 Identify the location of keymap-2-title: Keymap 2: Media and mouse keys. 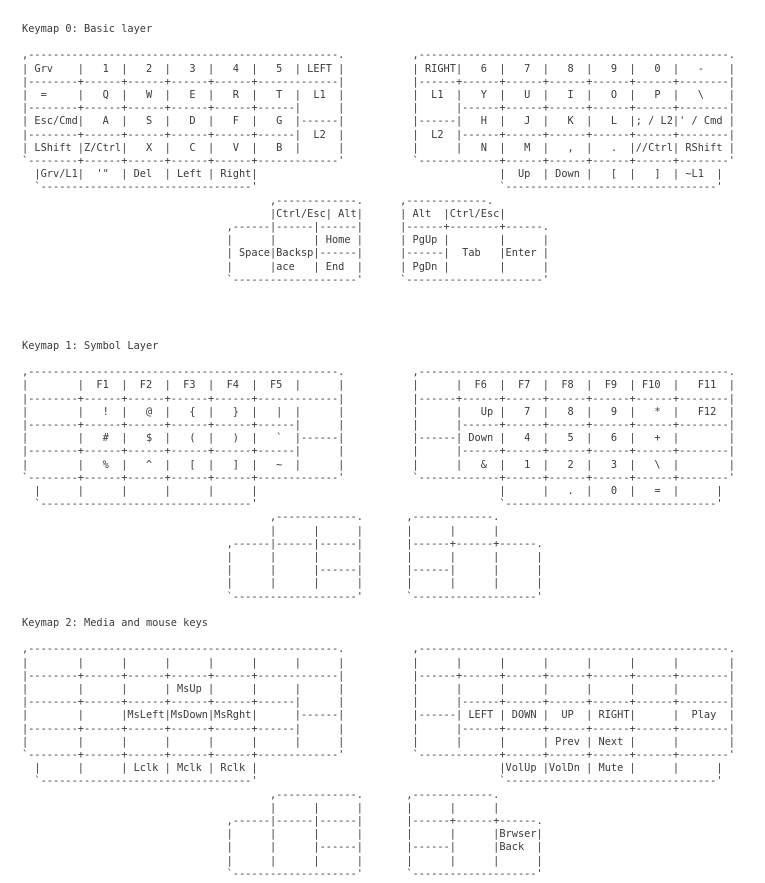
(115, 623).